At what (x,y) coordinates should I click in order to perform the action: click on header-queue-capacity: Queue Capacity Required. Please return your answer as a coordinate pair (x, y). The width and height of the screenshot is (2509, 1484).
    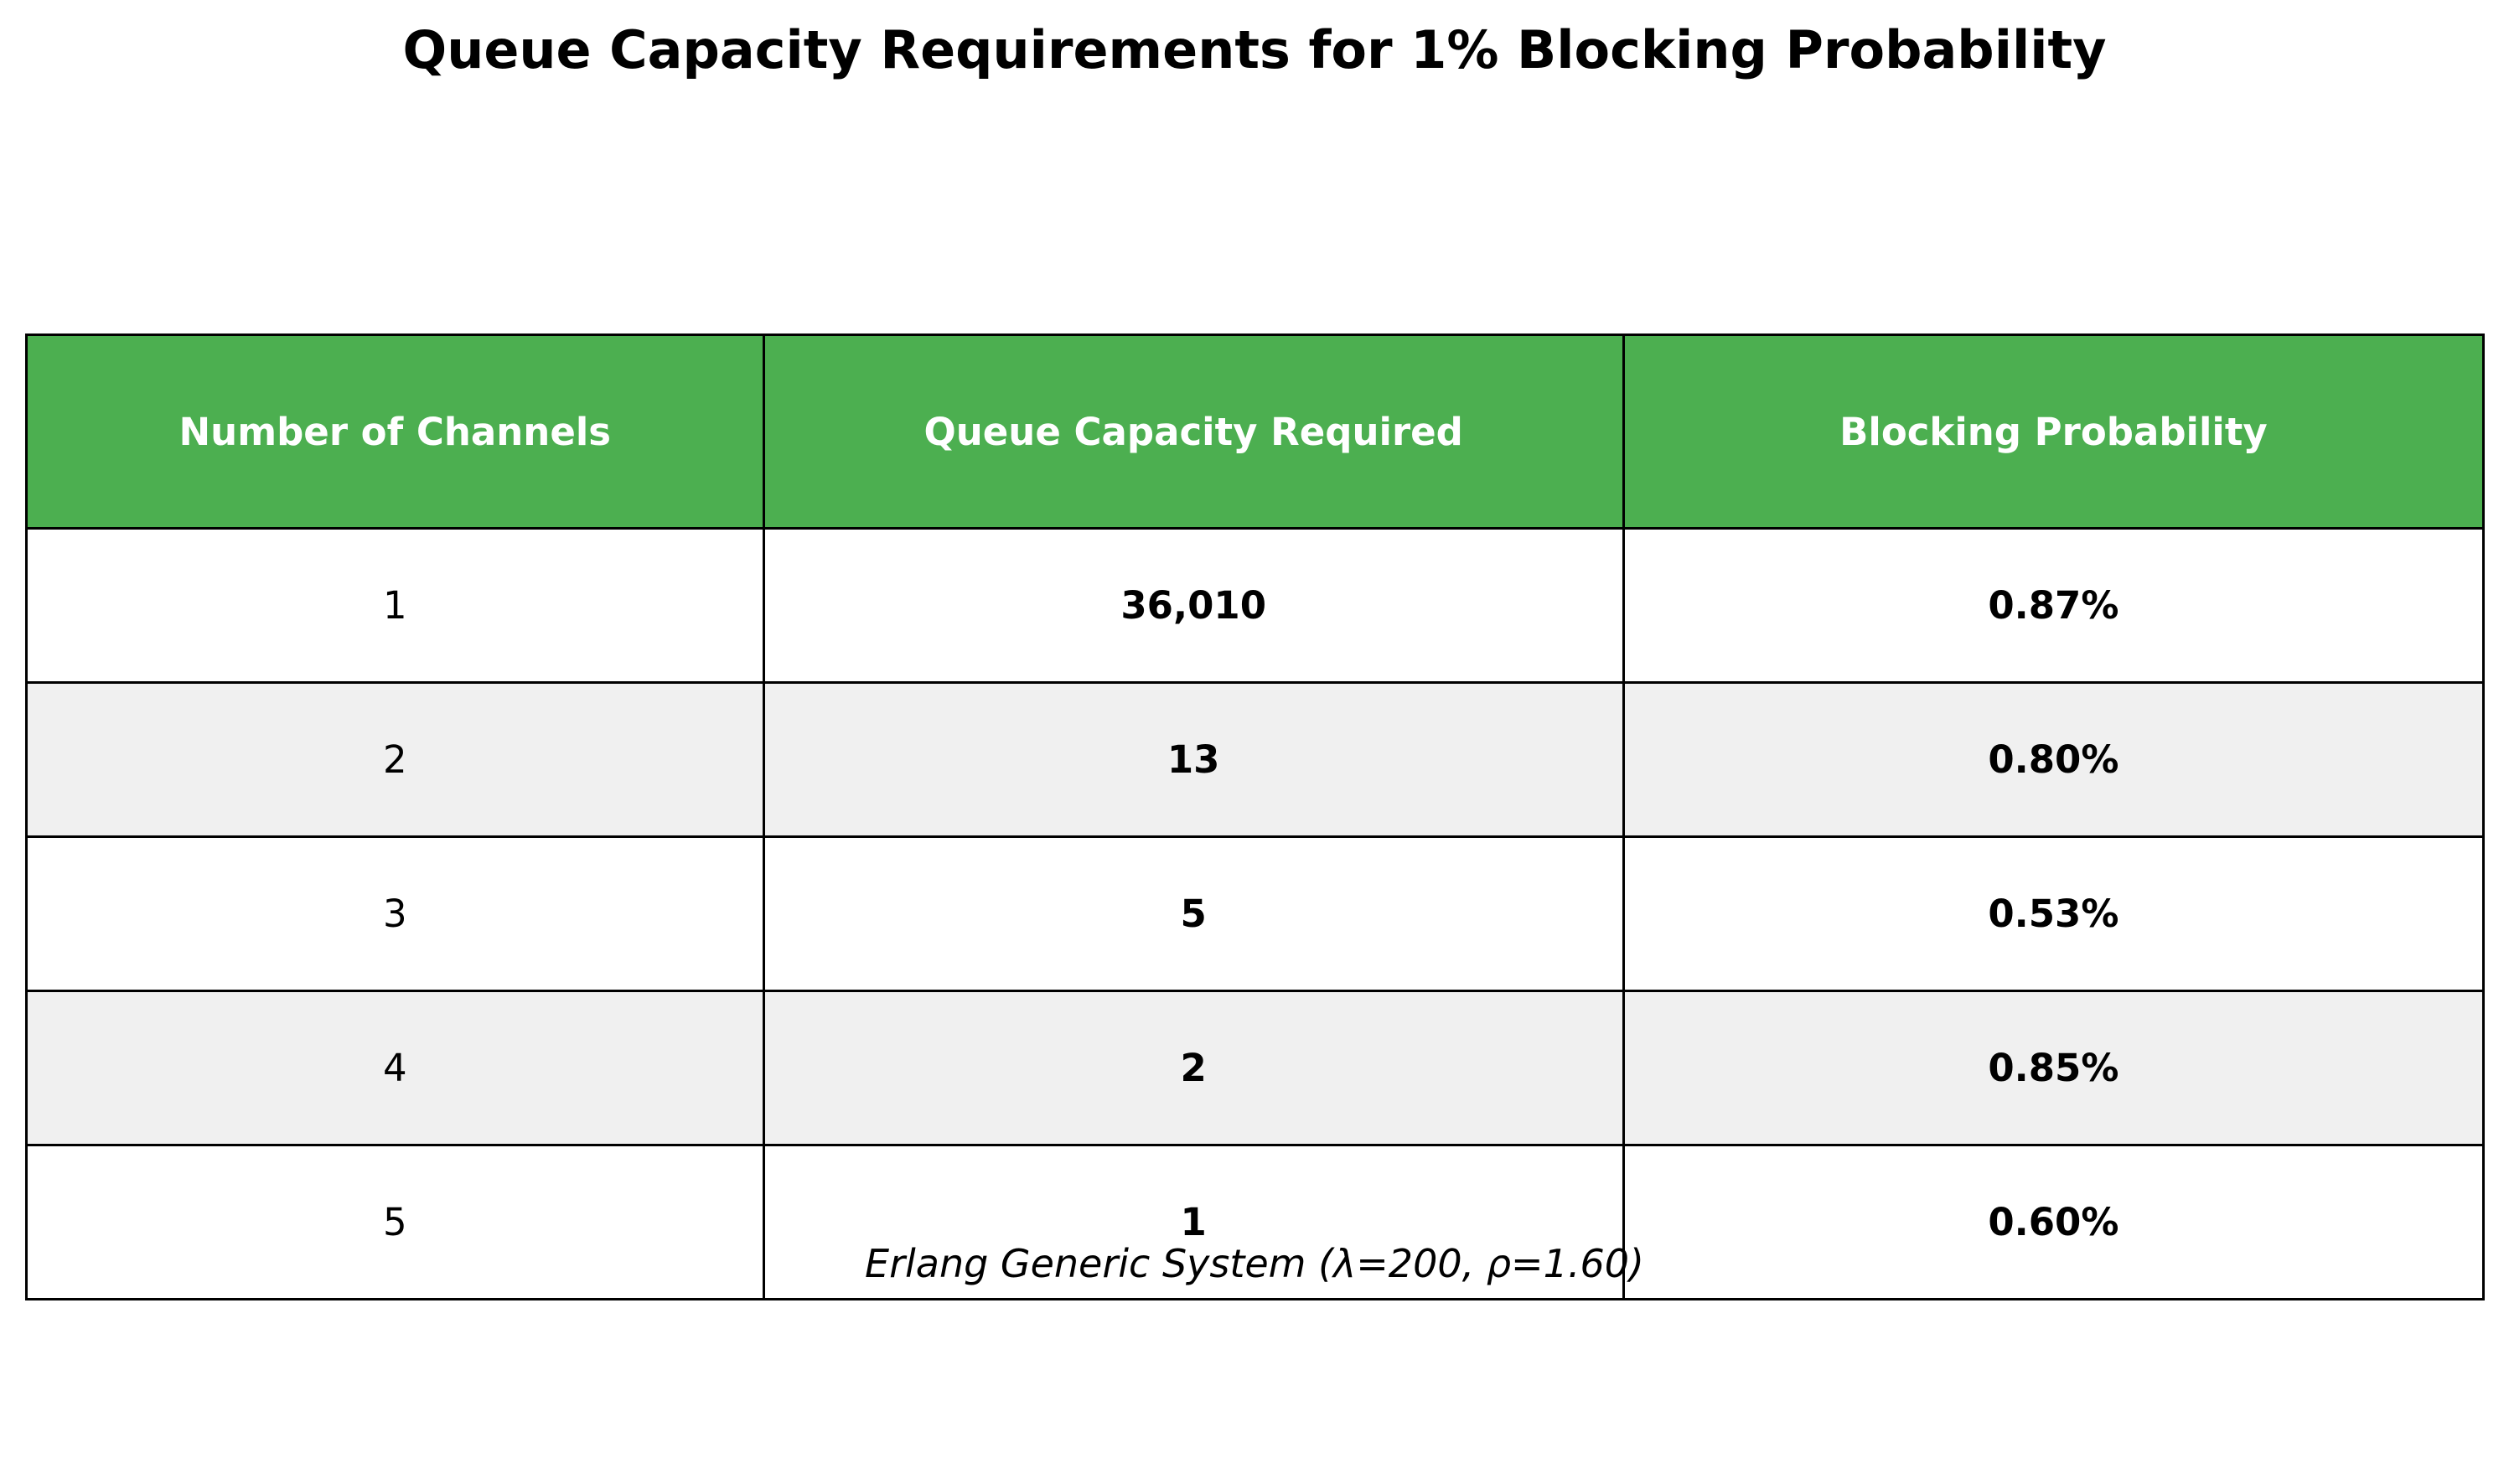
    Looking at the image, I should click on (1193, 432).